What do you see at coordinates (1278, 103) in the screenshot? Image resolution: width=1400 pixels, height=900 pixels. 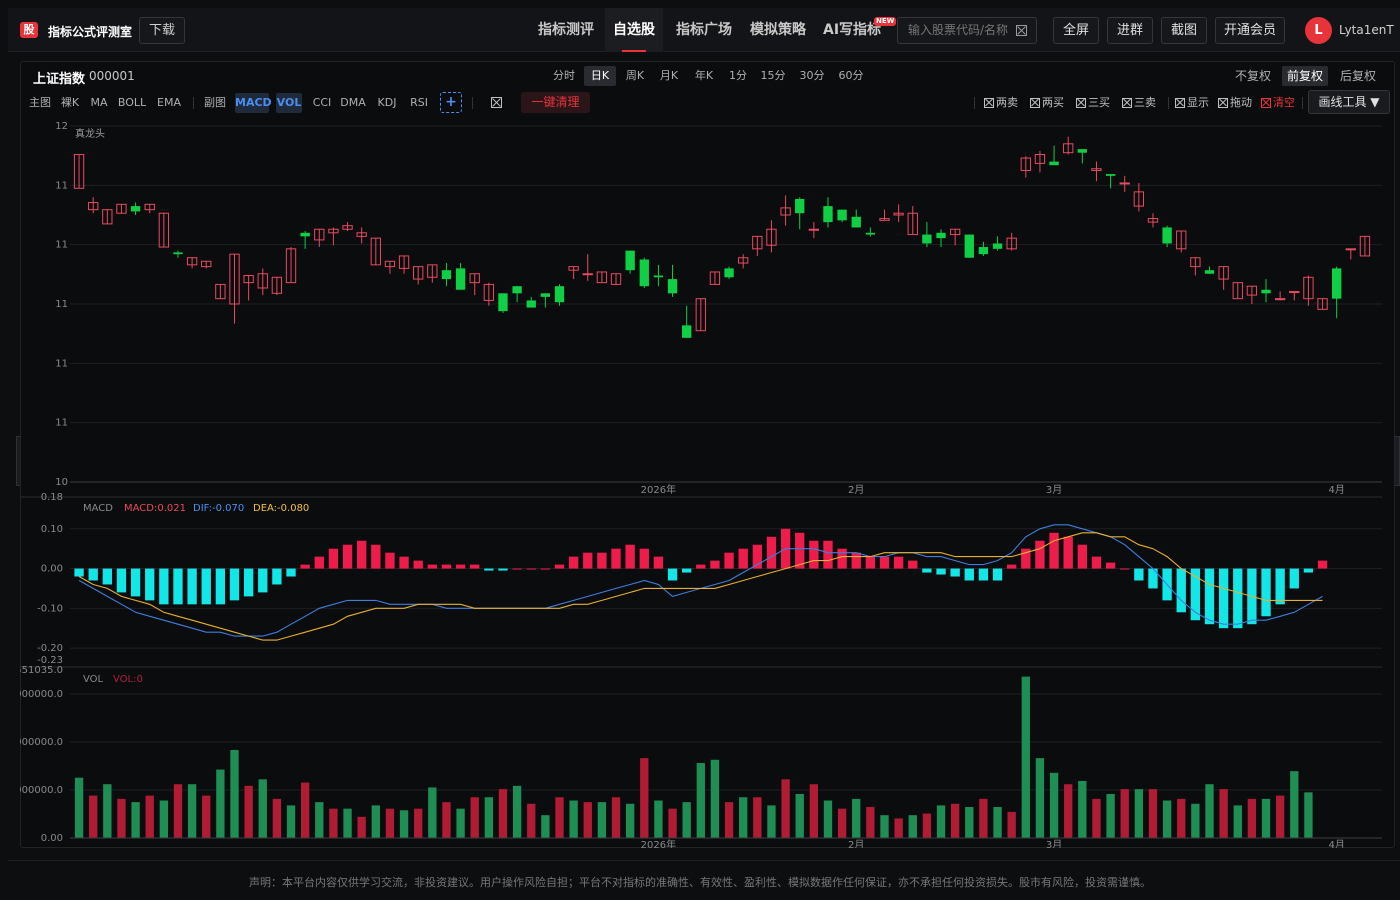 I see `tool-clear: 清空` at bounding box center [1278, 103].